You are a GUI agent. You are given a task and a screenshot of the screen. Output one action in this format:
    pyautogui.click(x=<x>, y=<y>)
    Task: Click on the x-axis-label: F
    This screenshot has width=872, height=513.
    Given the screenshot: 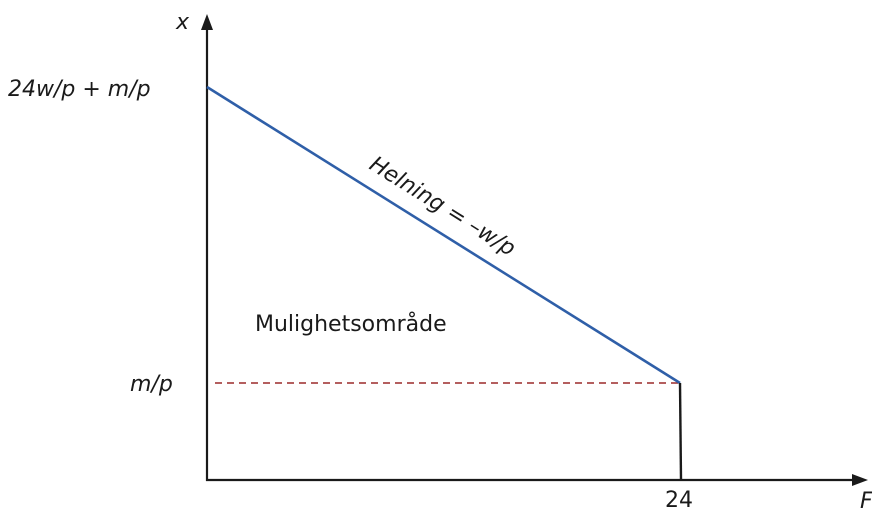 What is the action you would take?
    pyautogui.click(x=866, y=501)
    